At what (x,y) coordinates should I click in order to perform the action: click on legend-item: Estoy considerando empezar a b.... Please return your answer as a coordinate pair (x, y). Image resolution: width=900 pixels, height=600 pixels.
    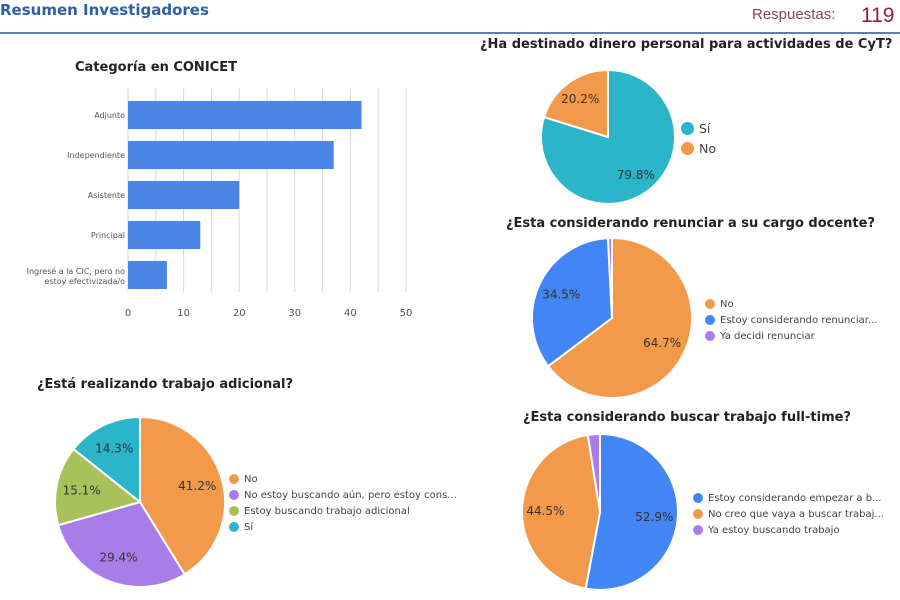
    Looking at the image, I should click on (788, 498).